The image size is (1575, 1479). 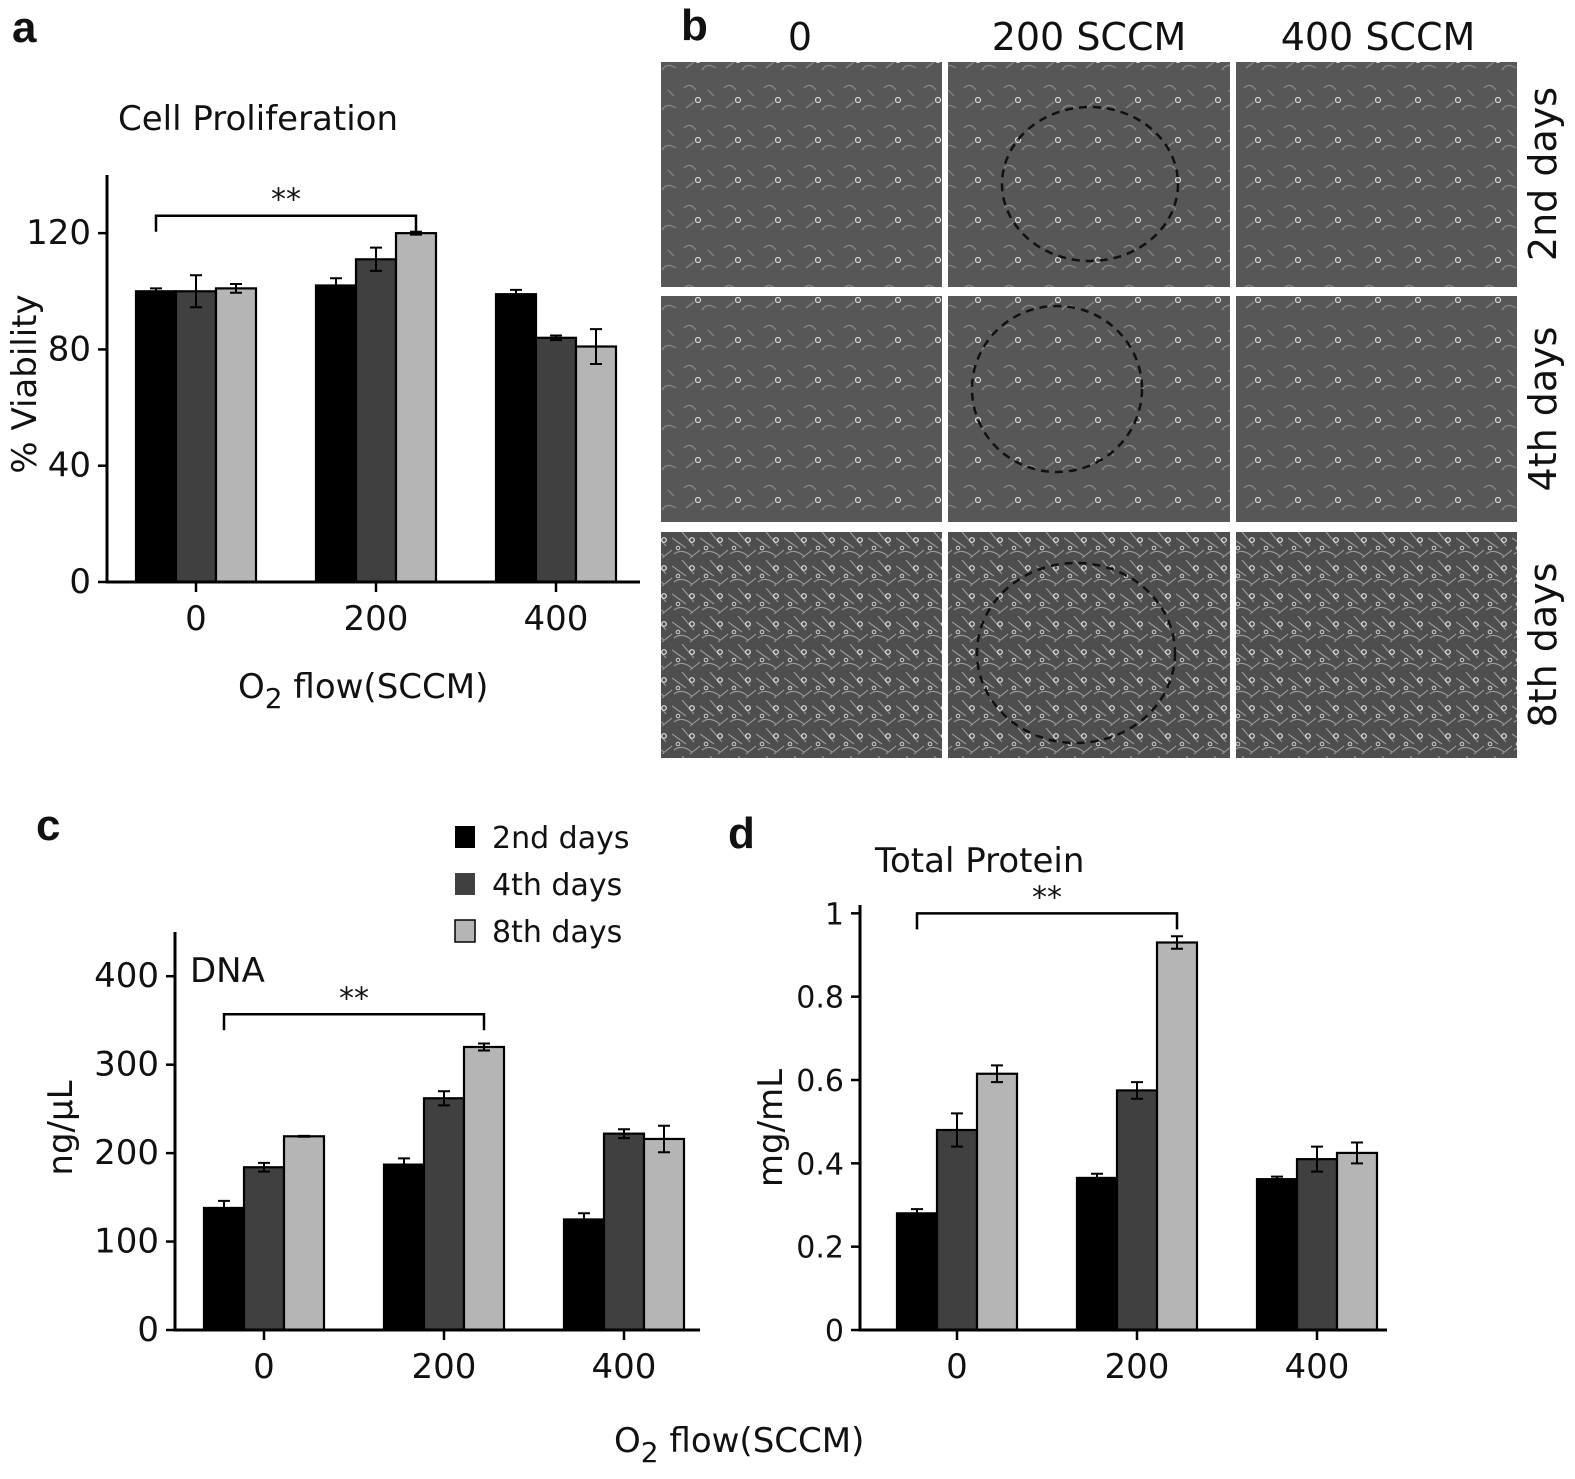 I want to click on chart-a-errorbar-s2-c2, so click(x=596, y=346).